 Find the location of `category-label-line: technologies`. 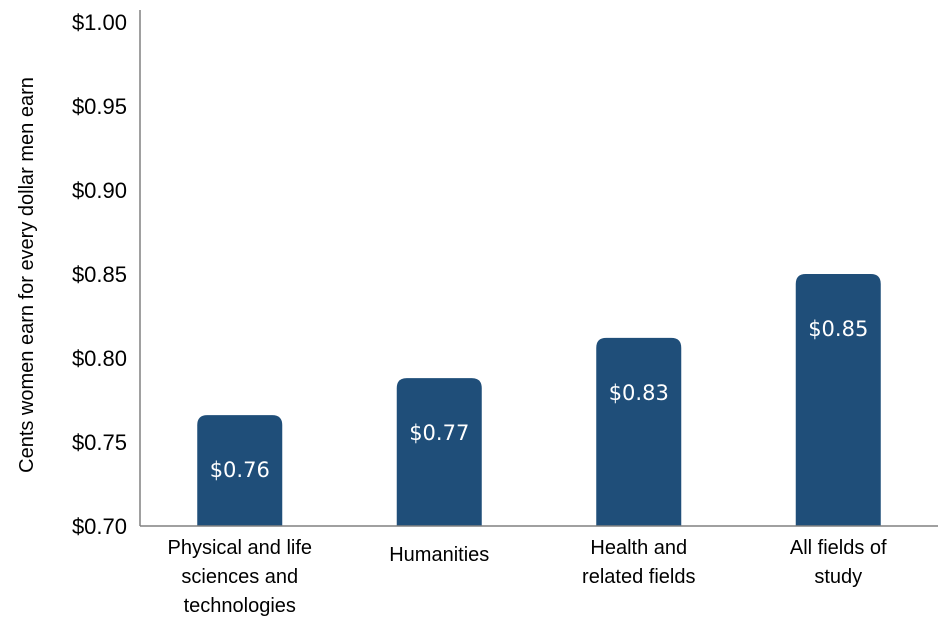

category-label-line: technologies is located at coordinates (240, 606).